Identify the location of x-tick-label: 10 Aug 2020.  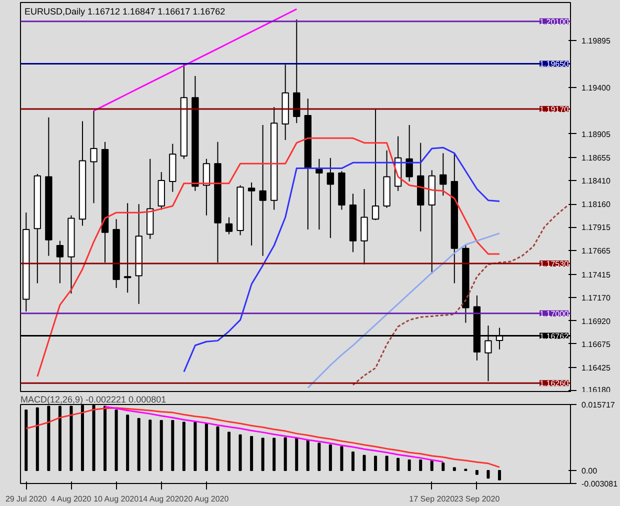
(117, 499).